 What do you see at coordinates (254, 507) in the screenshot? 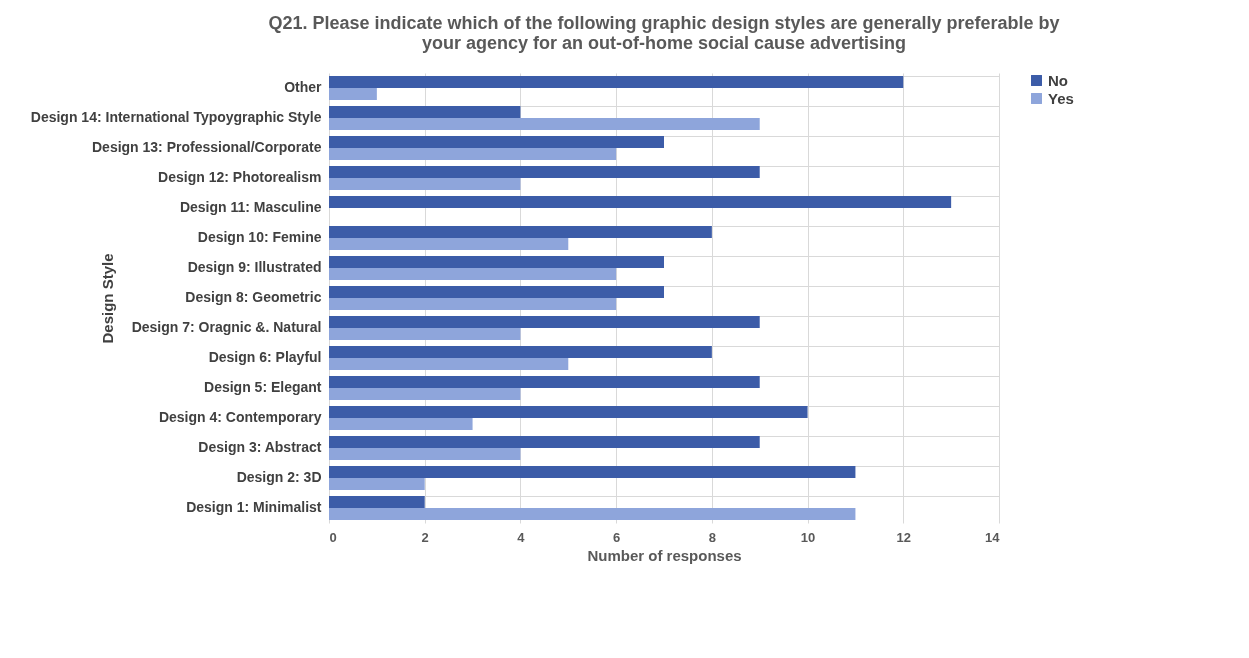
I see `y-tick-label: Design 1: Minimalist` at bounding box center [254, 507].